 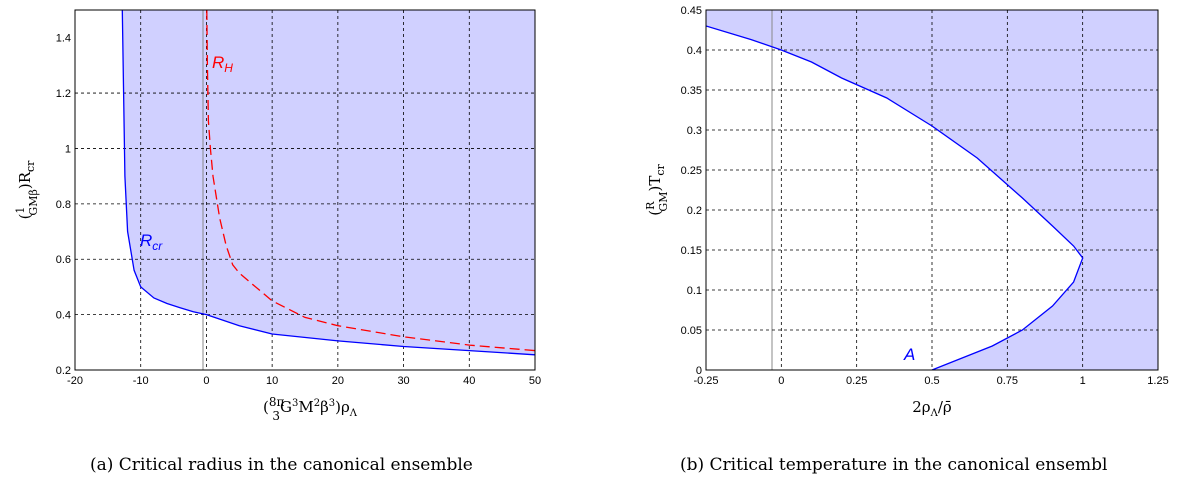 I want to click on b-y-tick-label: 0, so click(x=699, y=371).